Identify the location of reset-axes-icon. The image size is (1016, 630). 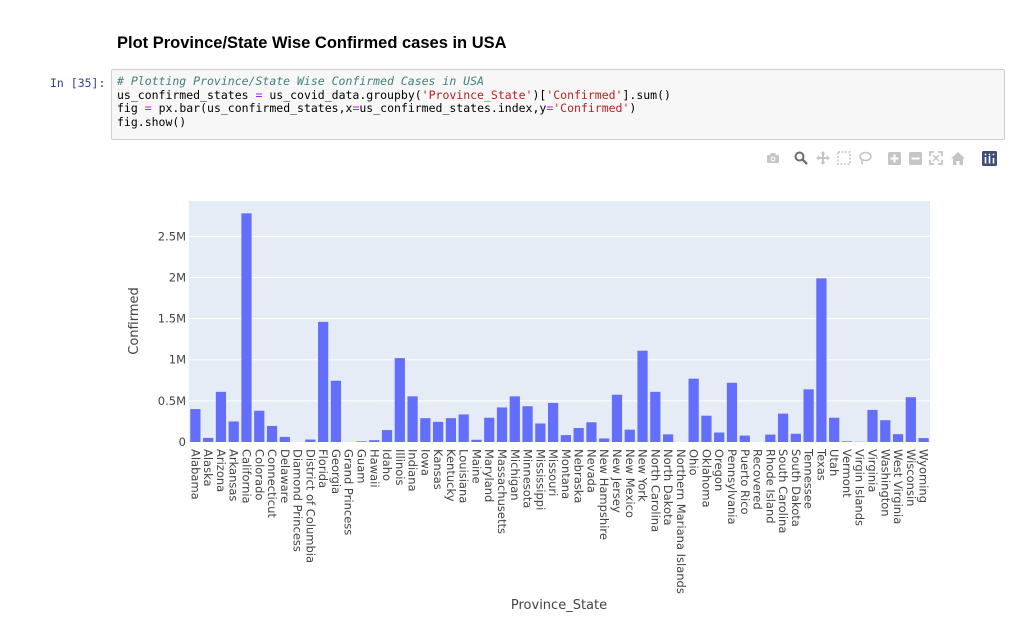
(958, 158).